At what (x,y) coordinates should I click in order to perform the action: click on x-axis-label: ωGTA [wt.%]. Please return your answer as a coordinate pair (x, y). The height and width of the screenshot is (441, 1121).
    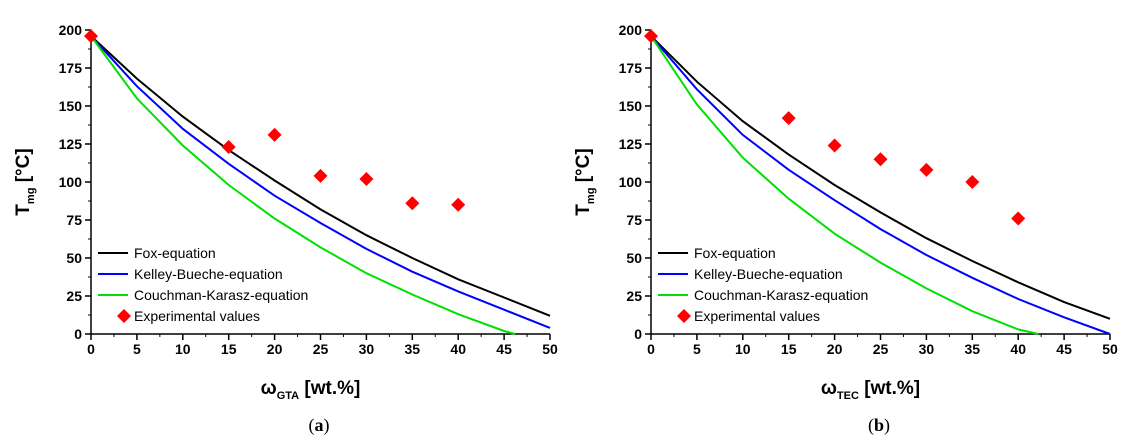
    Looking at the image, I should click on (311, 390).